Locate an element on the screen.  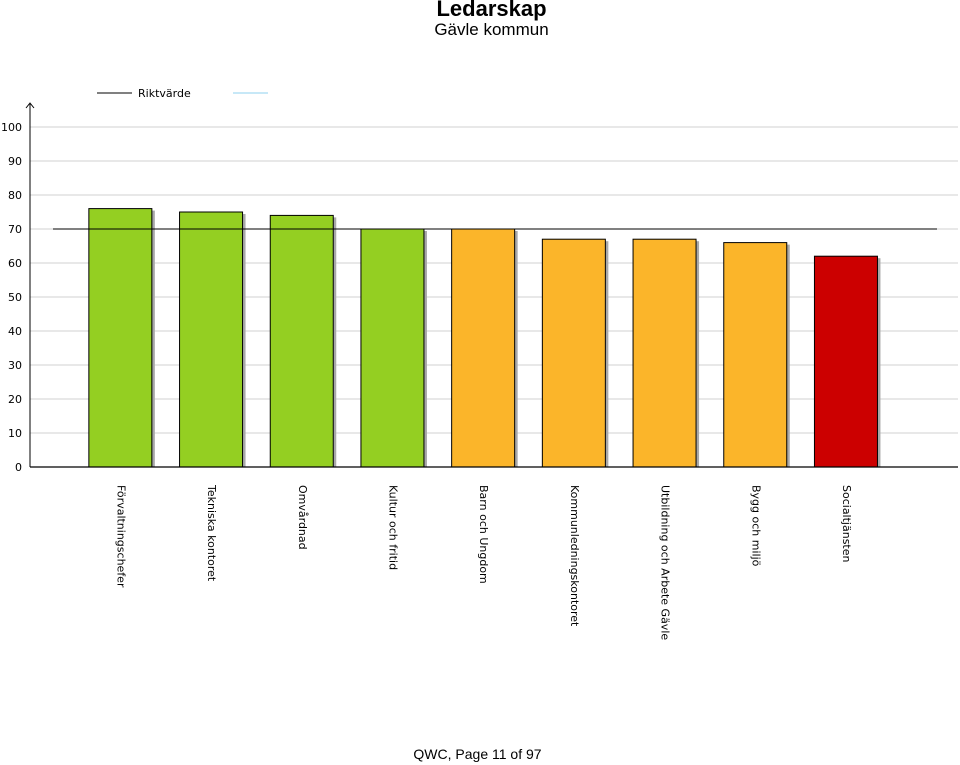
y-tick-label: 10 is located at coordinates (15, 433).